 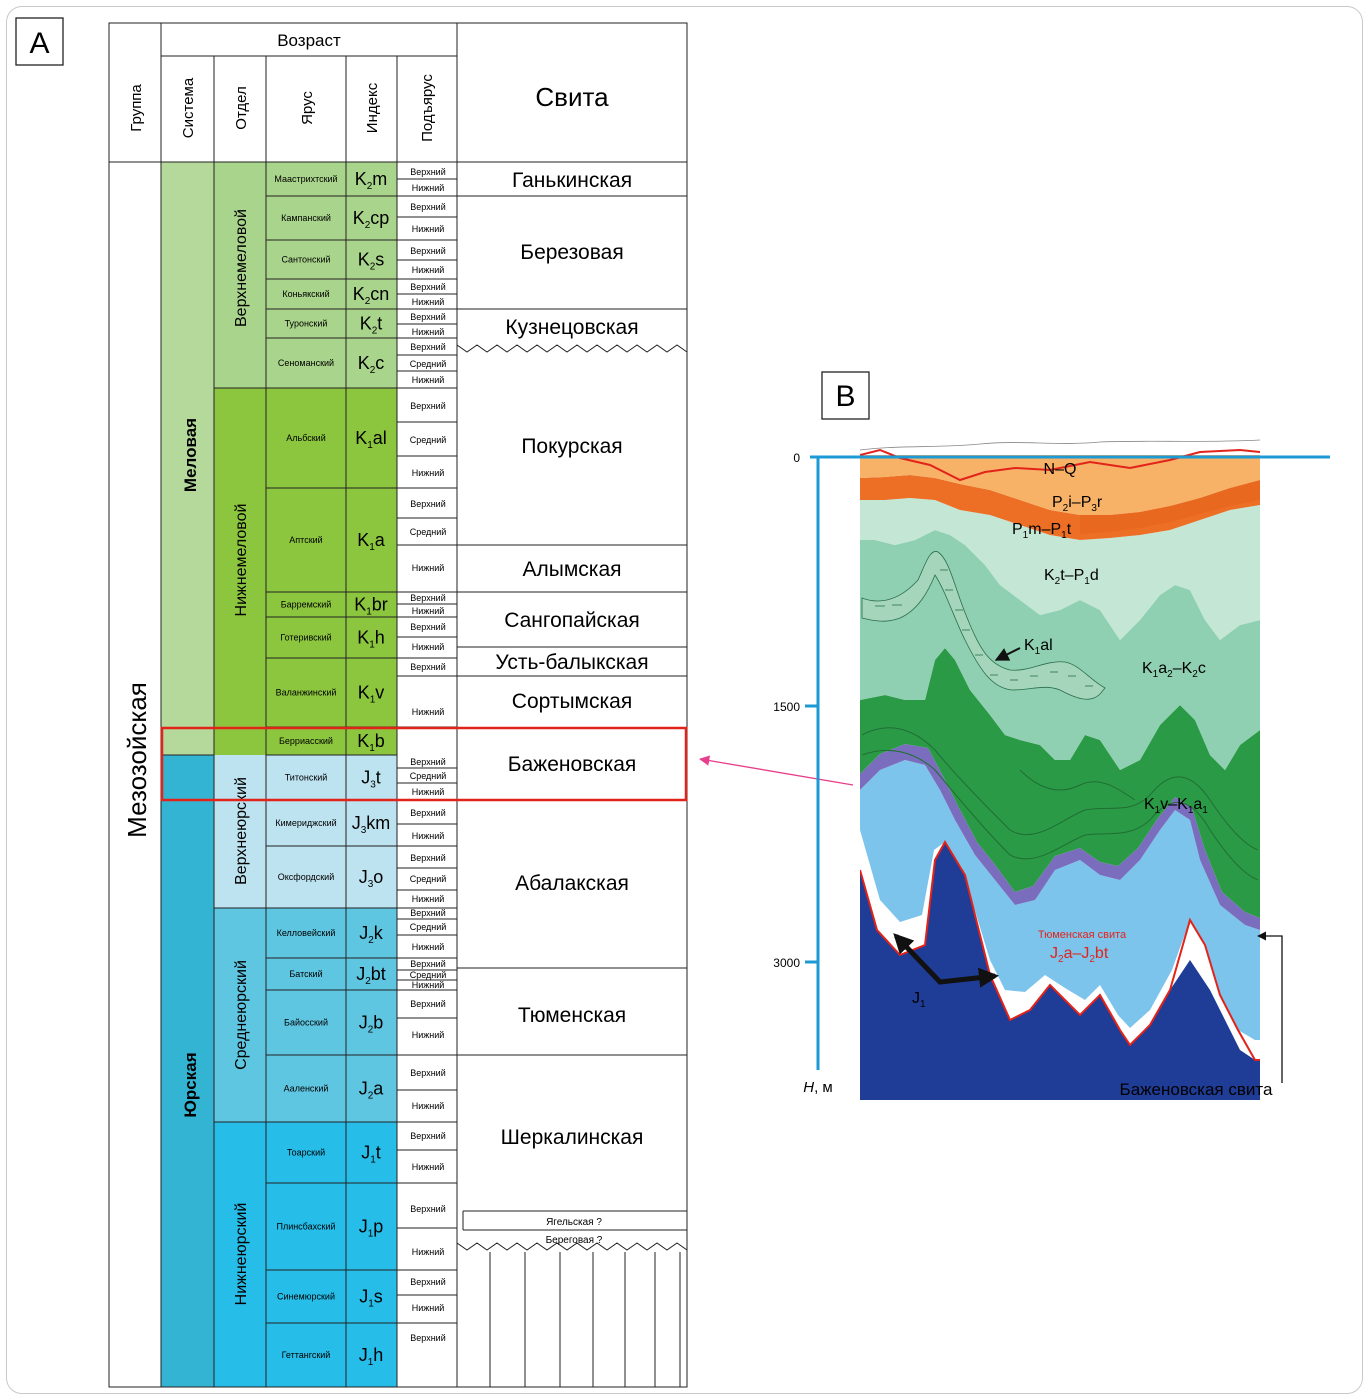 I want to click on stage-index: J3t, so click(x=371, y=779).